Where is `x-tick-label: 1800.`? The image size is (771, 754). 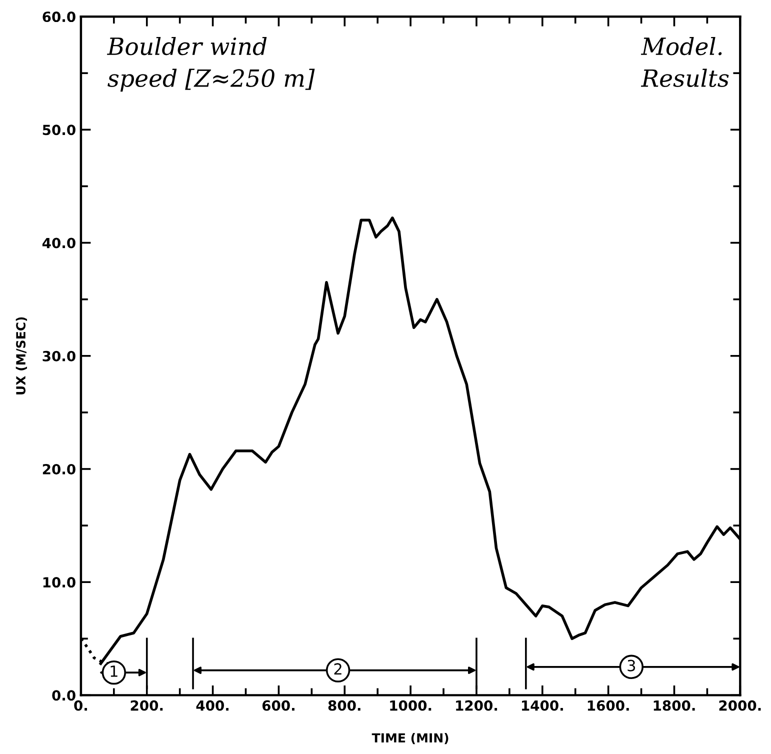
x-tick-label: 1800. is located at coordinates (674, 705).